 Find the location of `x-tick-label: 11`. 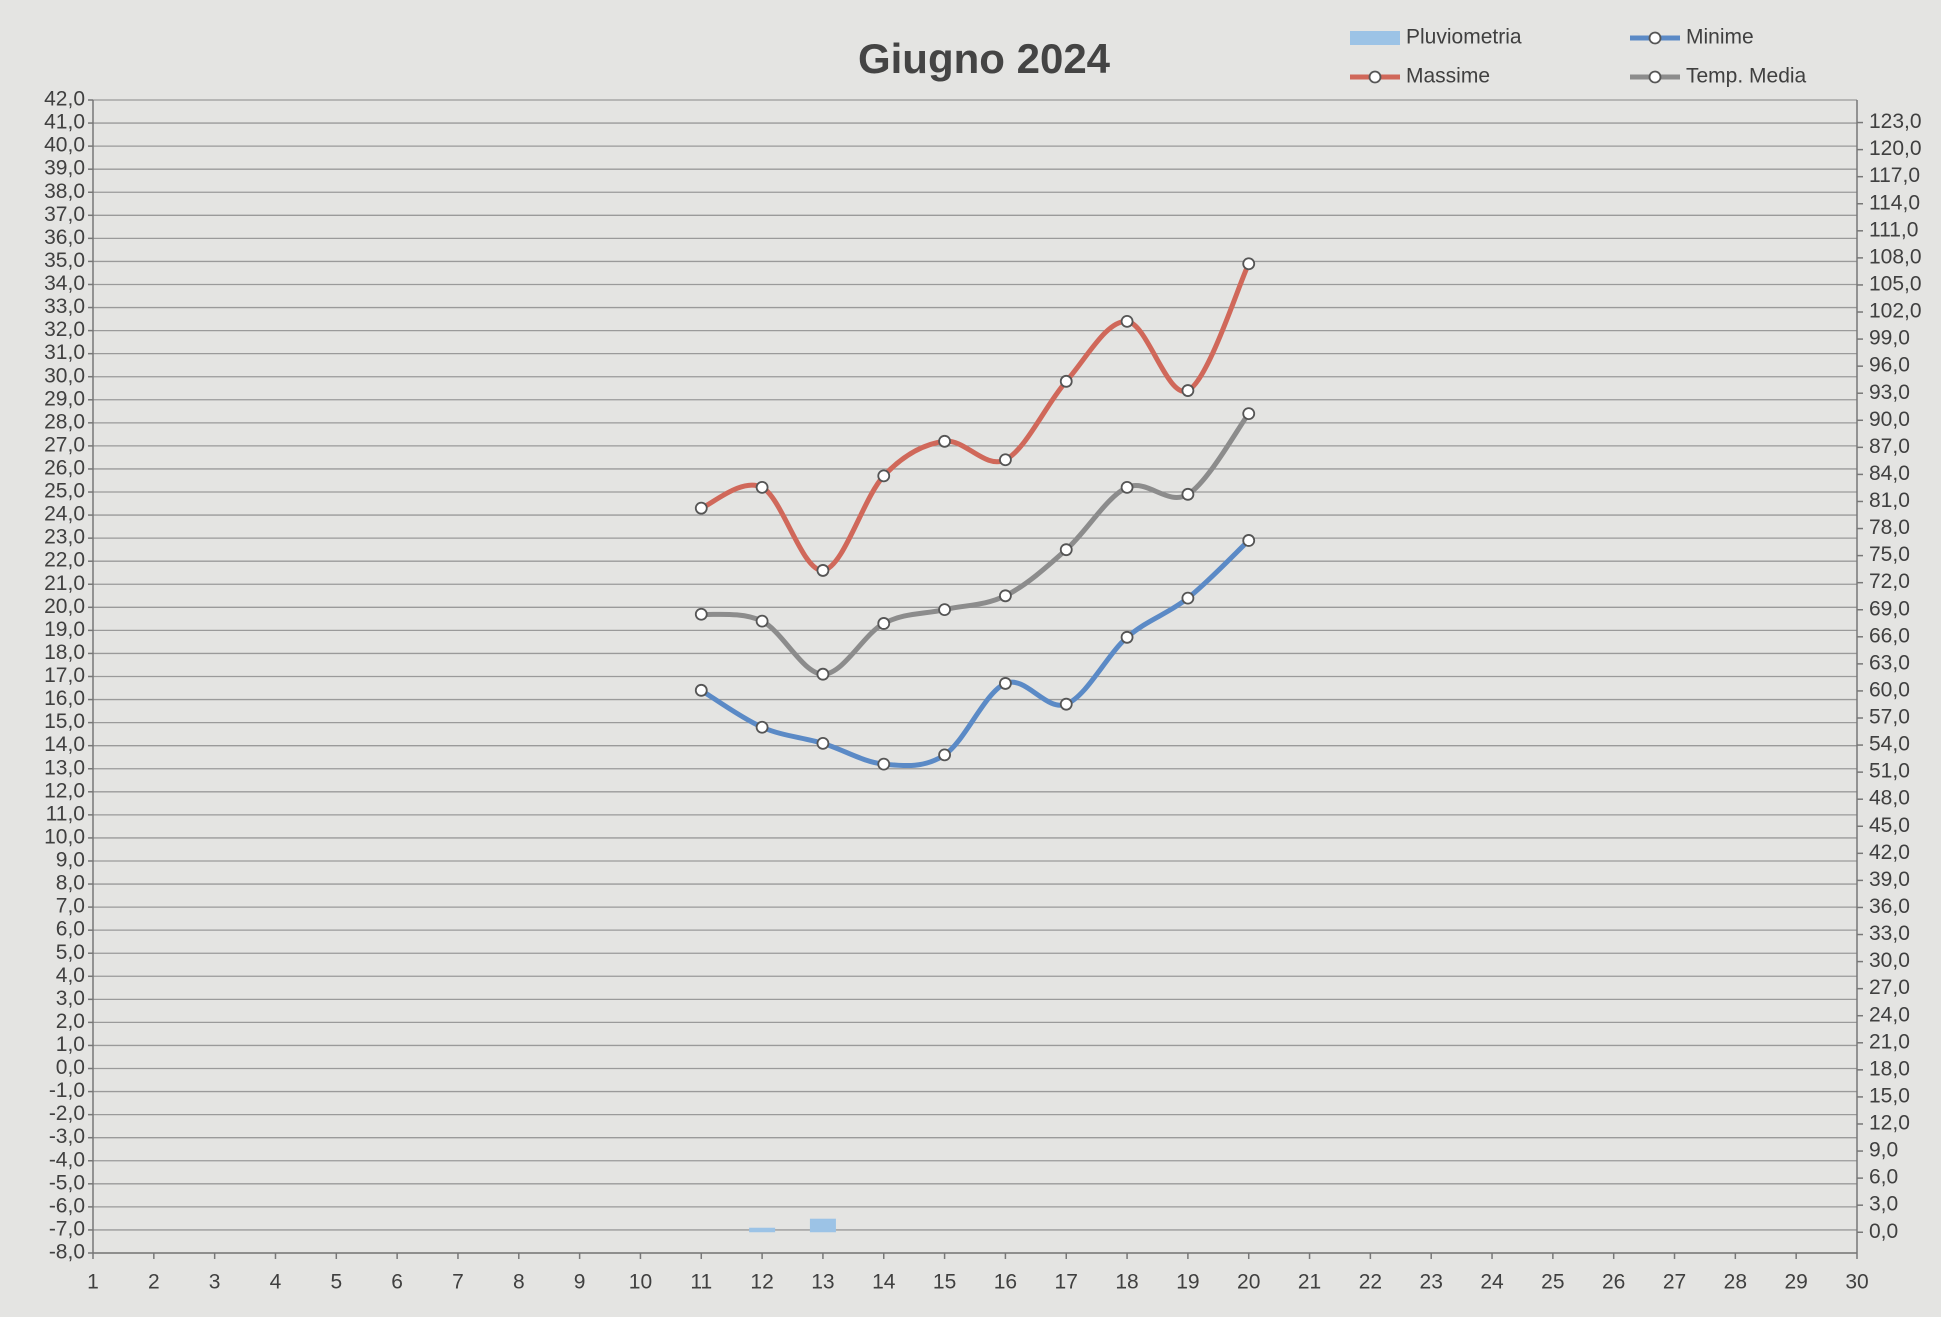

x-tick-label: 11 is located at coordinates (701, 1282).